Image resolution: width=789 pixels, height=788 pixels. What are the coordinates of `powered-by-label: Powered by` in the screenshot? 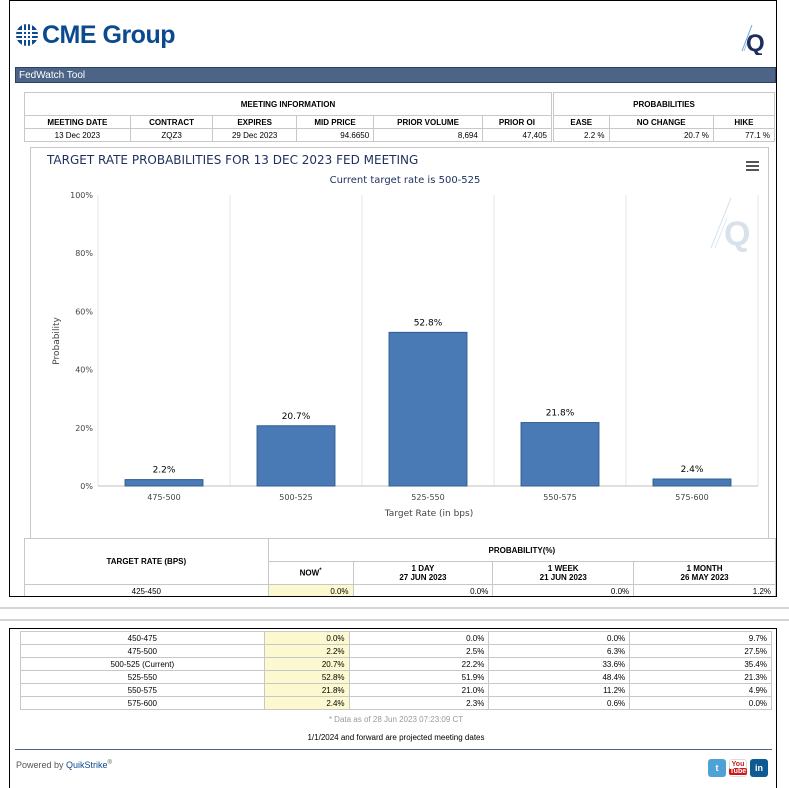 It's located at (41, 765).